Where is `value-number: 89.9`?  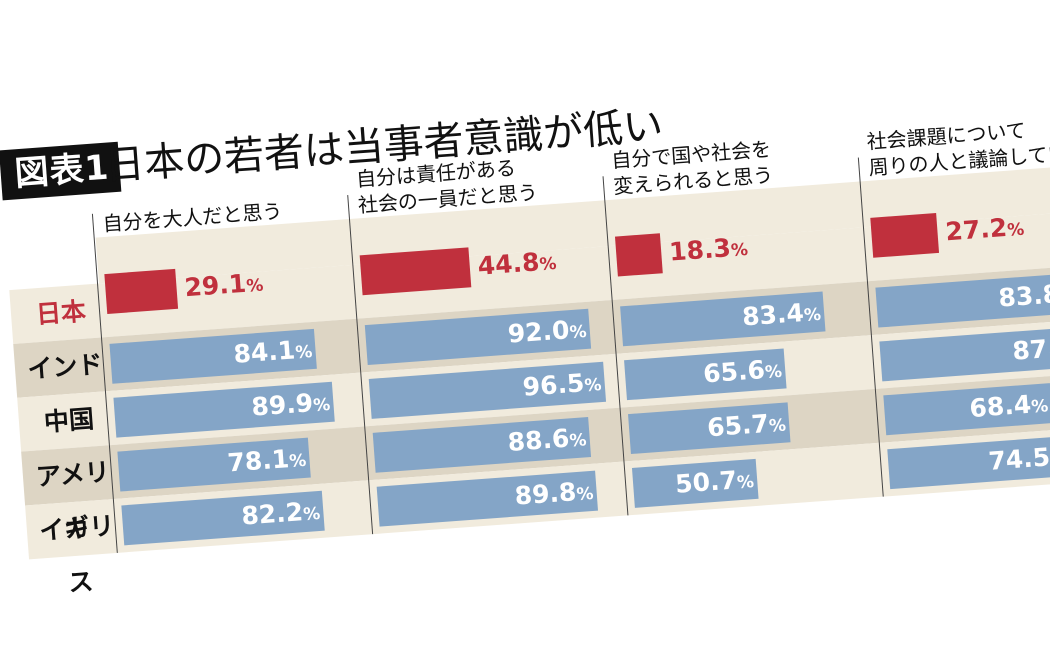 value-number: 89.9 is located at coordinates (282, 405).